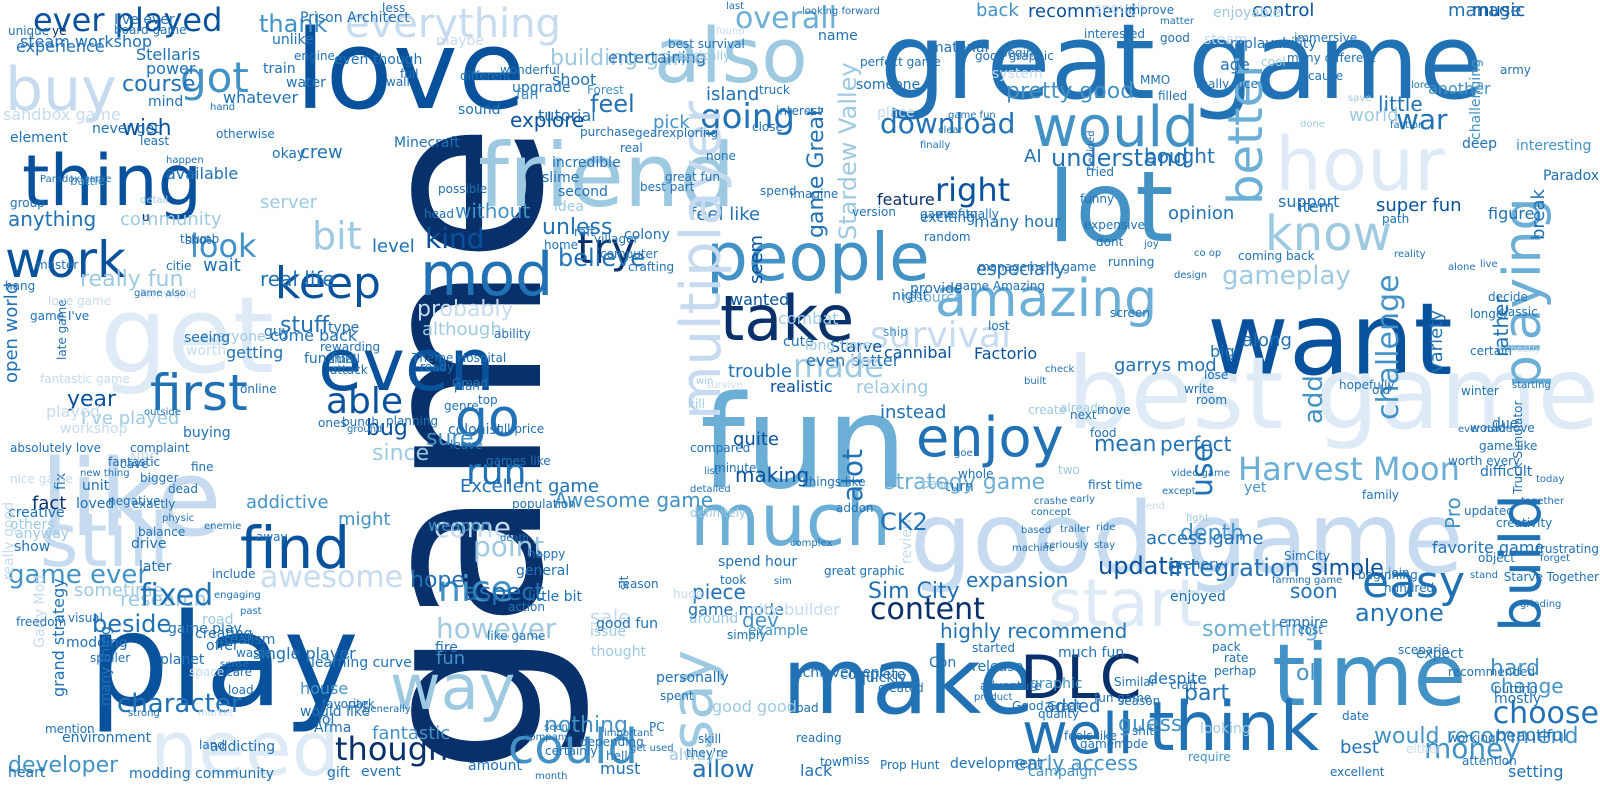 The width and height of the screenshot is (1600, 800). What do you see at coordinates (518, 429) in the screenshot?
I see `word-full-price: full price` at bounding box center [518, 429].